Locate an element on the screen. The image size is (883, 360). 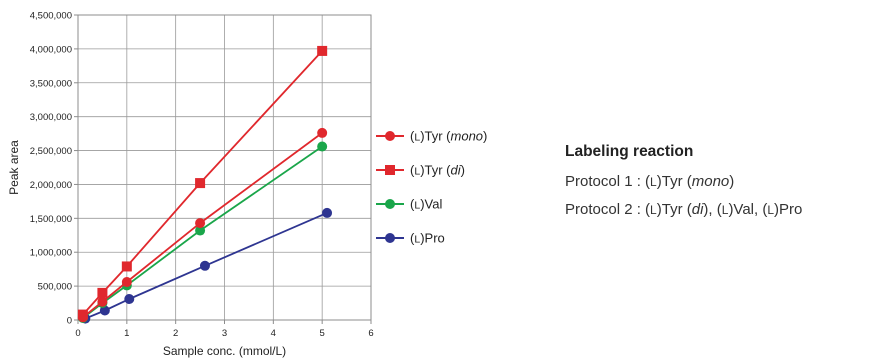
x-tick-label: 6 is located at coordinates (370, 333).